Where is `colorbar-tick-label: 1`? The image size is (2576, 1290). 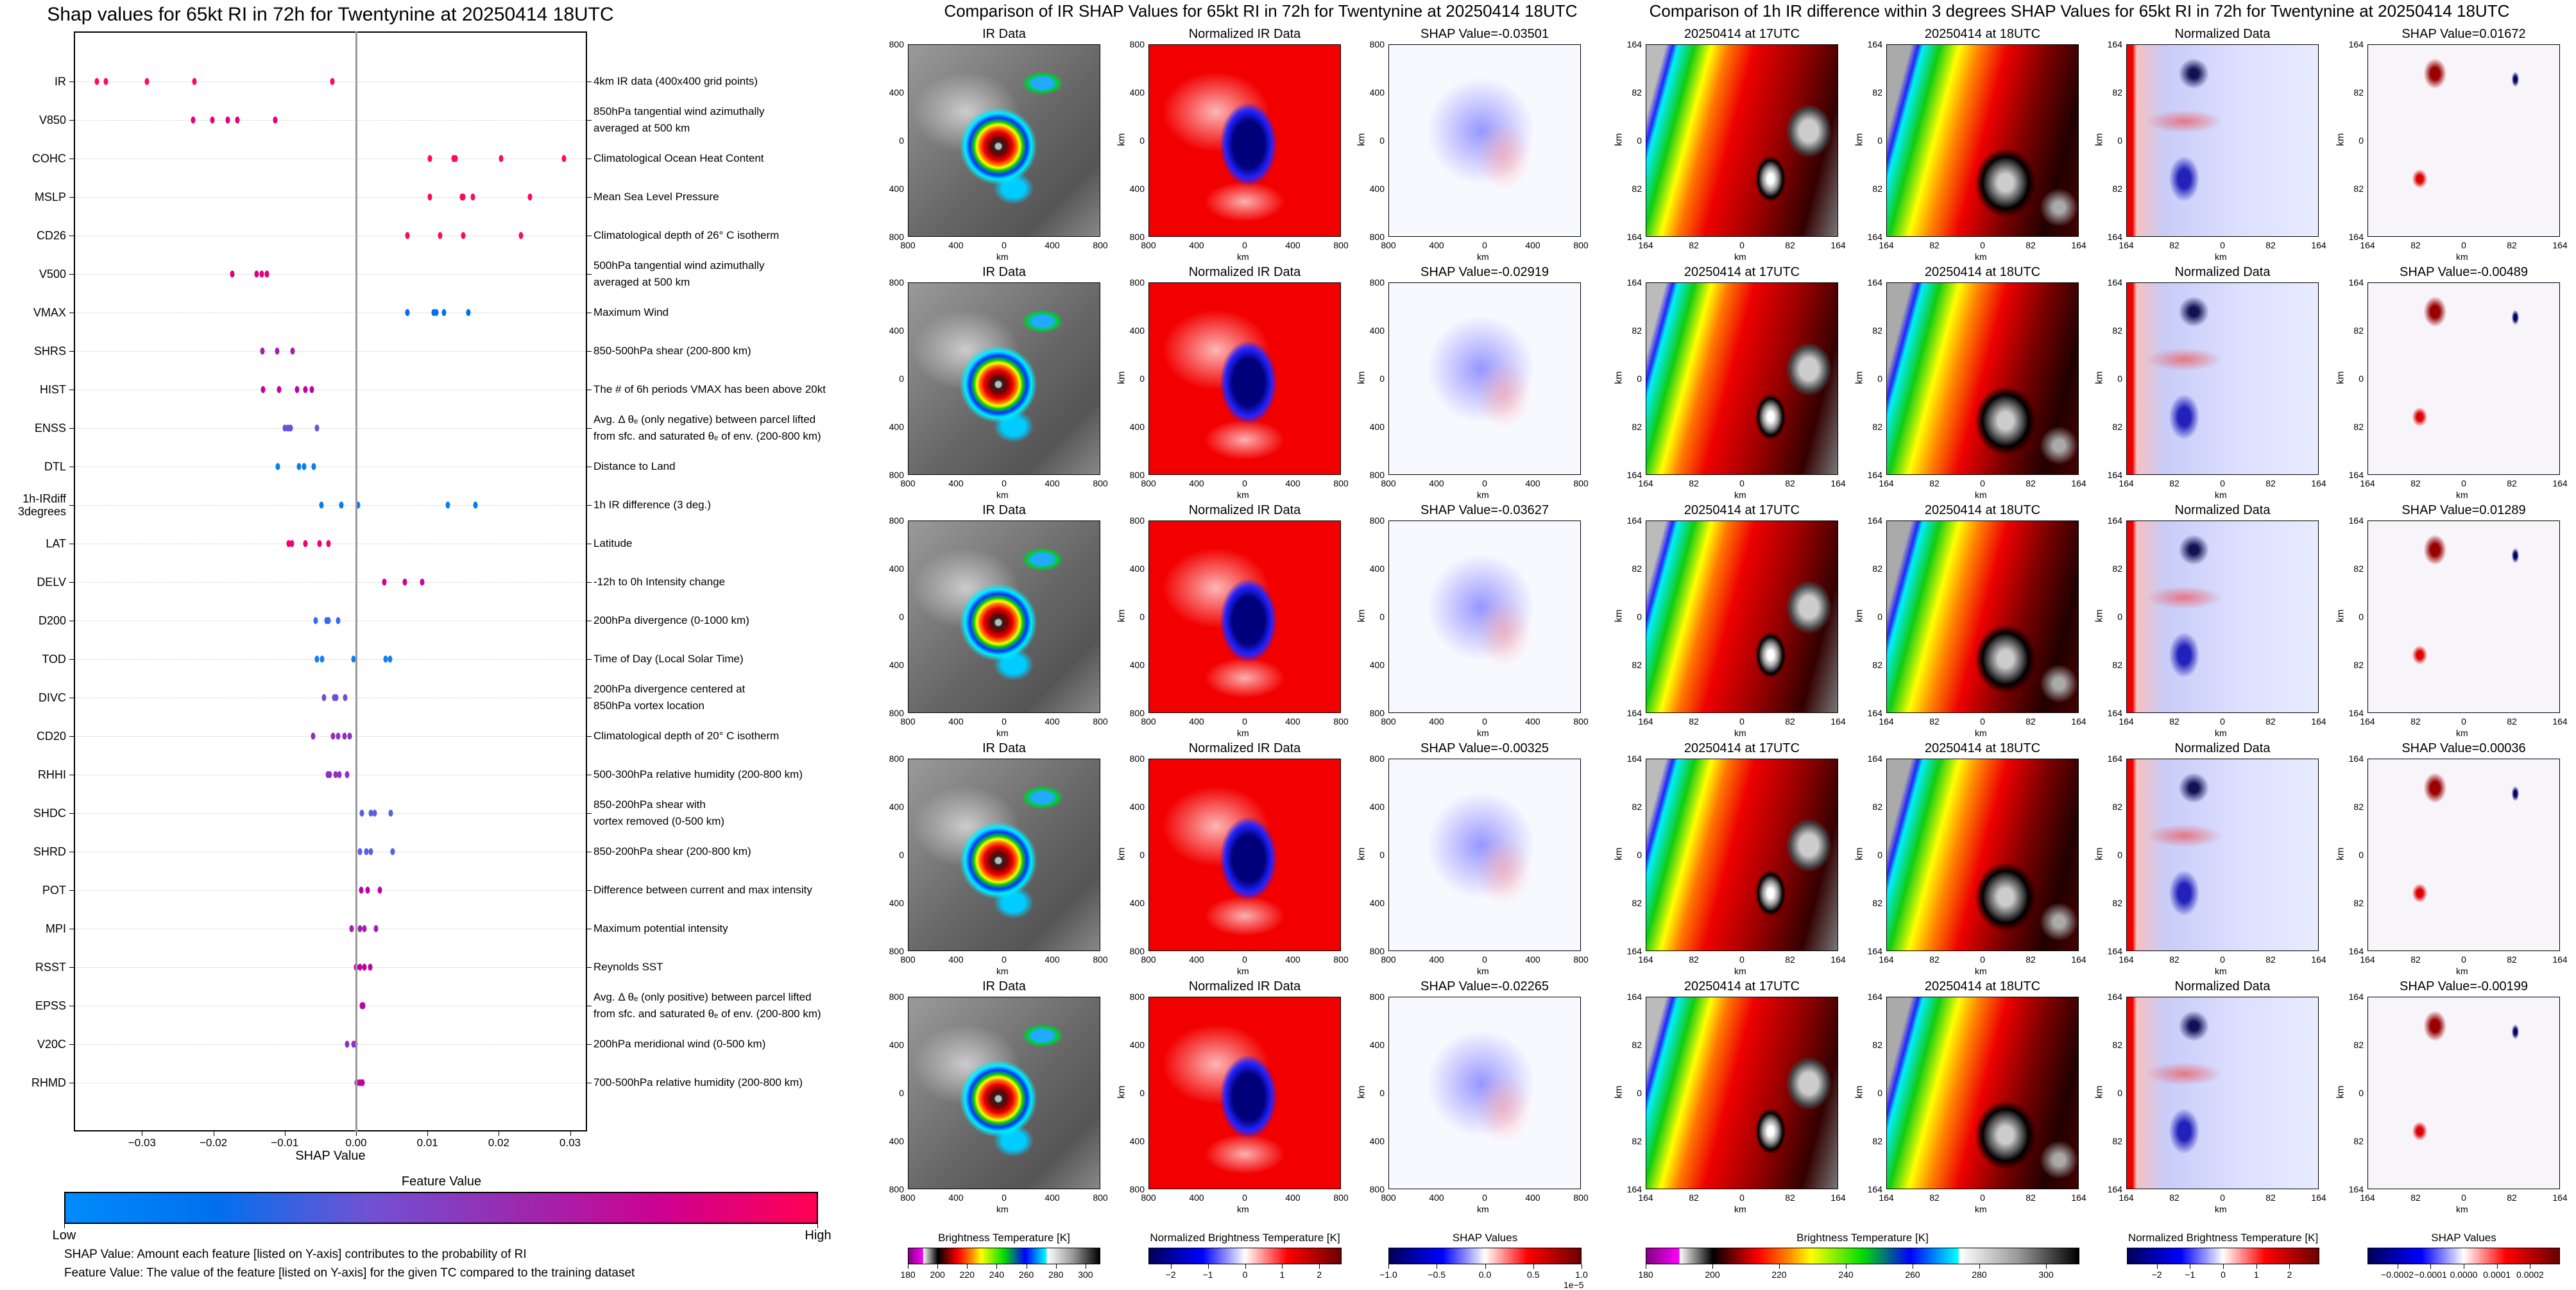 colorbar-tick-label: 1 is located at coordinates (1282, 1274).